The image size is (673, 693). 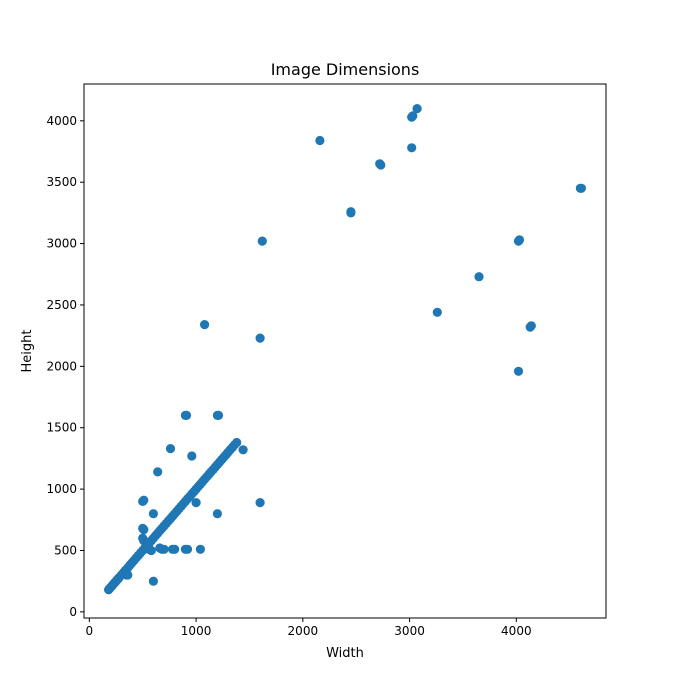 What do you see at coordinates (65, 550) in the screenshot?
I see `y-tick-label: 500` at bounding box center [65, 550].